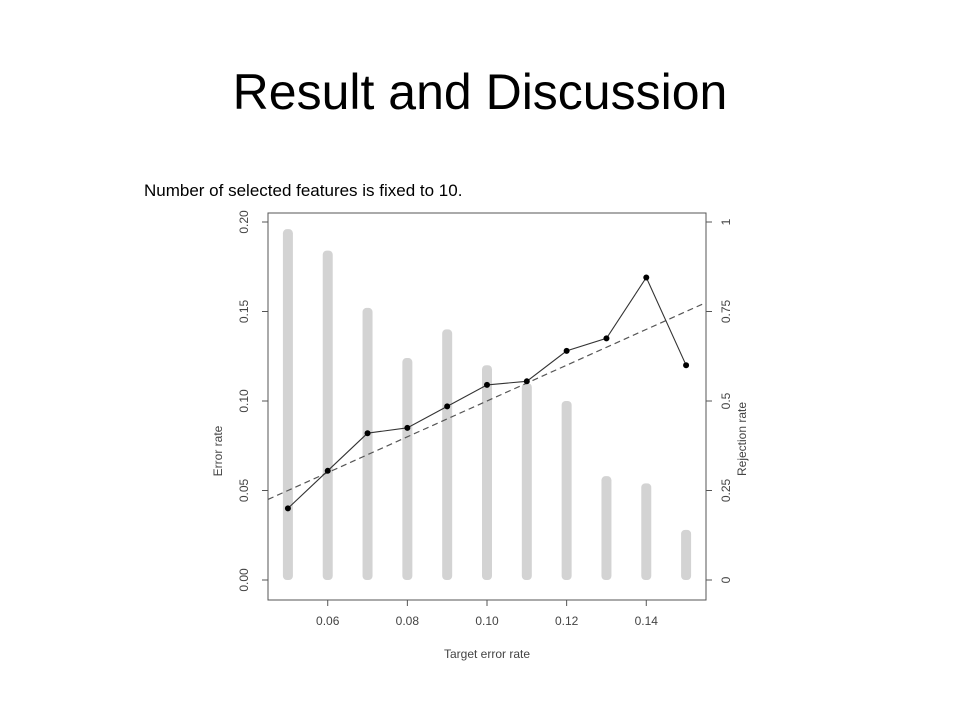  Describe the element at coordinates (726, 490) in the screenshot. I see `y2-tick-label: 0.25` at that location.